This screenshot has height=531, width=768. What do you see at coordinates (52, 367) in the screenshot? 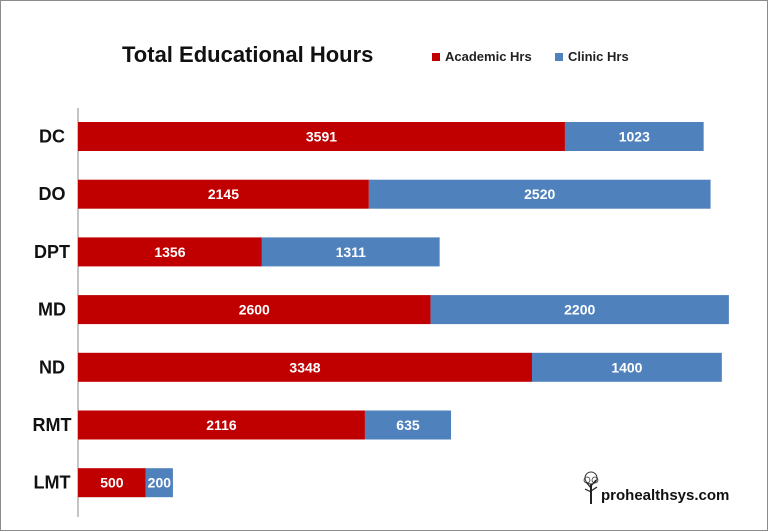
I see `category-label-nd: ND` at bounding box center [52, 367].